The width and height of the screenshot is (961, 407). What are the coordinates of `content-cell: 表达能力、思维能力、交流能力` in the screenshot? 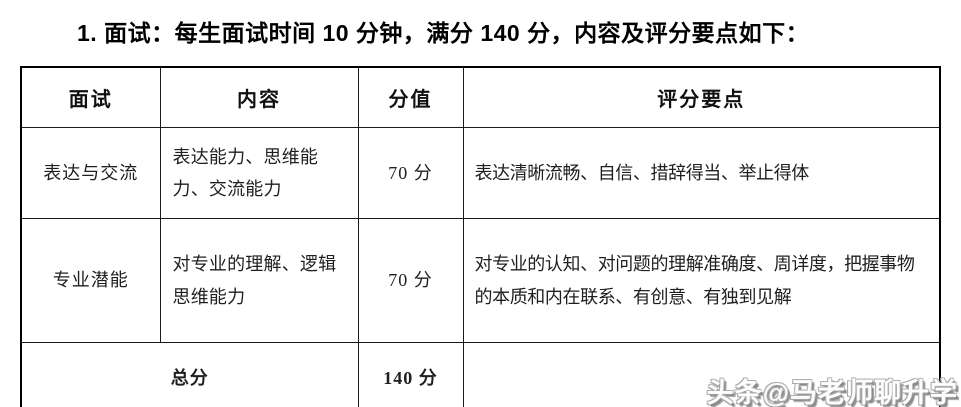 It's located at (259, 173).